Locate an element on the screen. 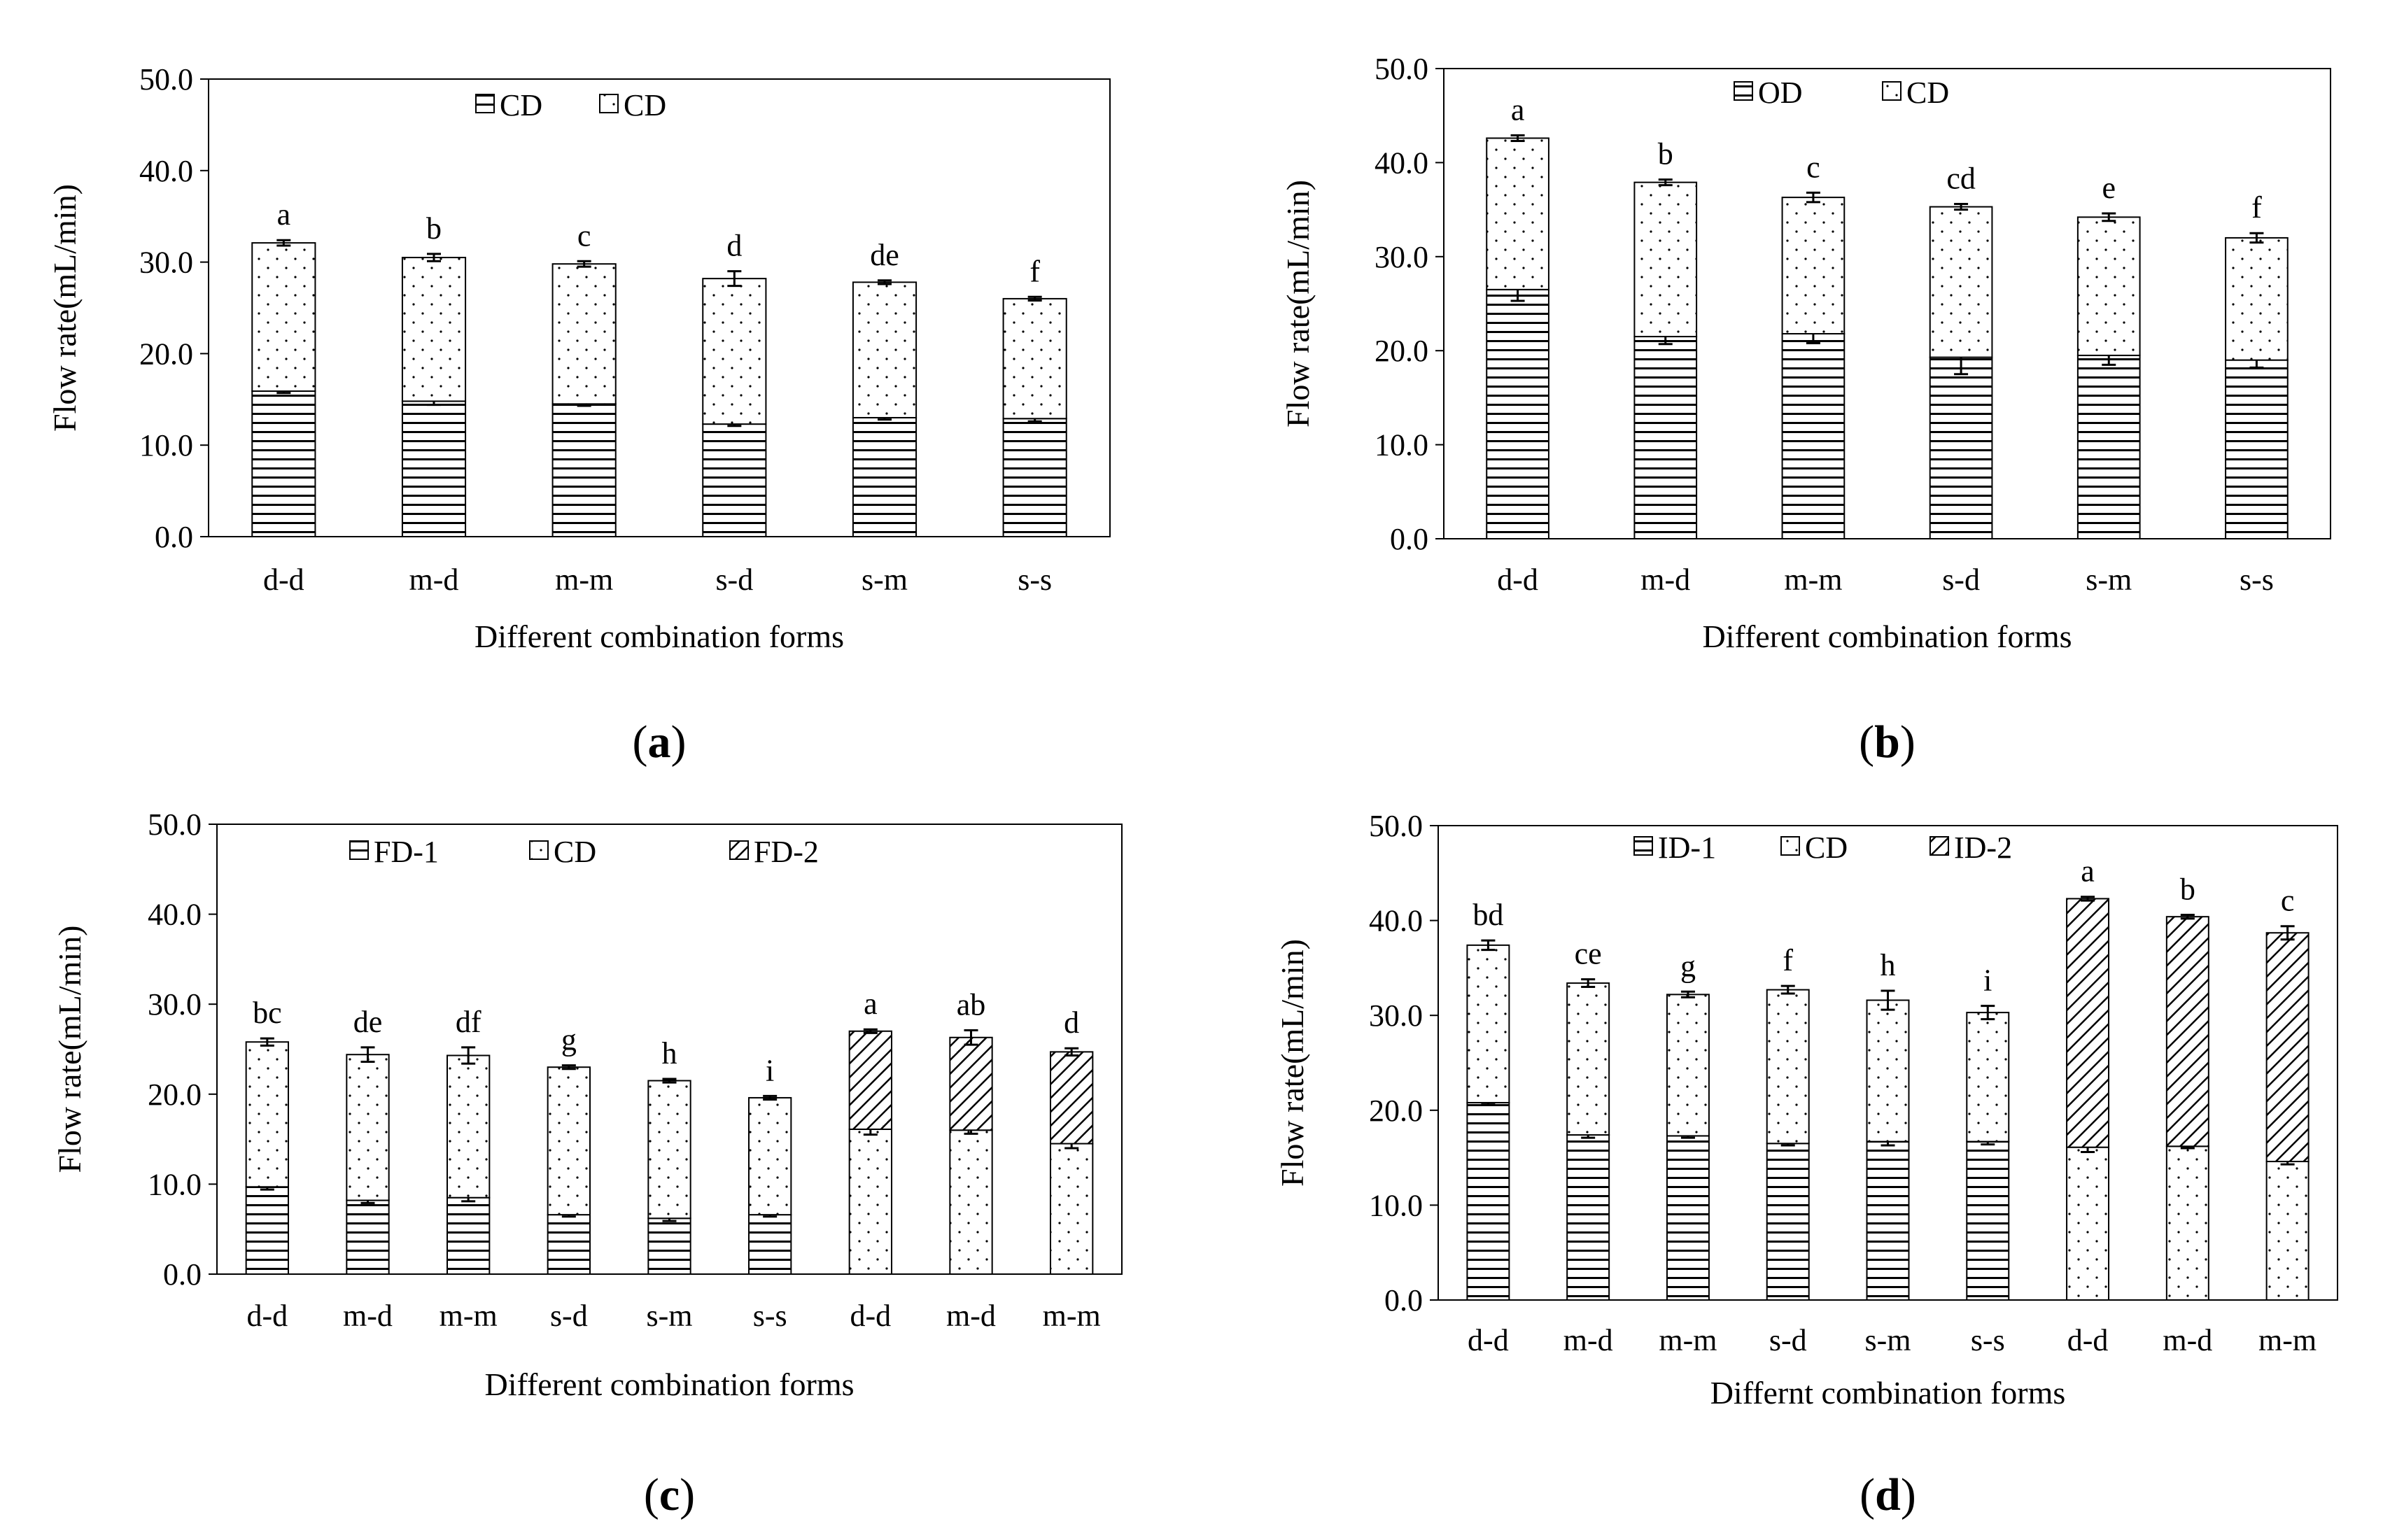 The width and height of the screenshot is (2390, 1540). x-axis-label: Differnt combination forms is located at coordinates (1888, 1393).